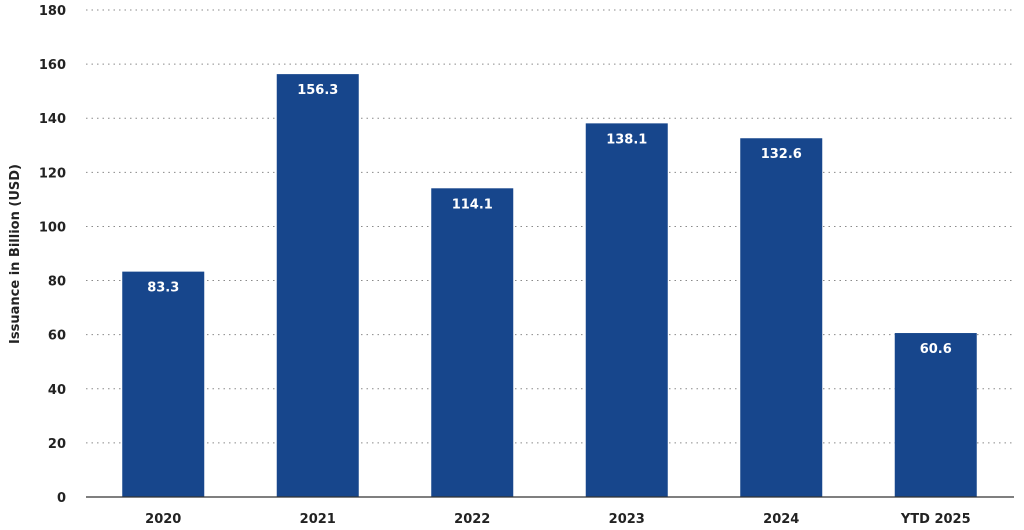 The image size is (1024, 530). What do you see at coordinates (626, 139) in the screenshot?
I see `bar-value-label: 138.1` at bounding box center [626, 139].